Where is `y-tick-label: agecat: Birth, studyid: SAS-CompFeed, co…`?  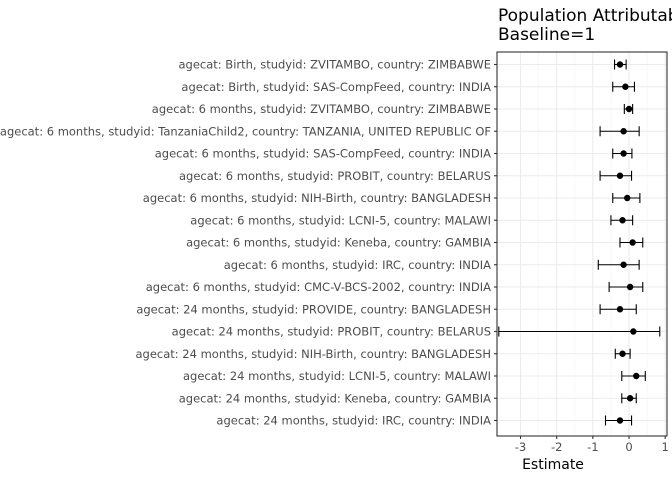 y-tick-label: agecat: Birth, studyid: SAS-CompFeed, co… is located at coordinates (336, 87).